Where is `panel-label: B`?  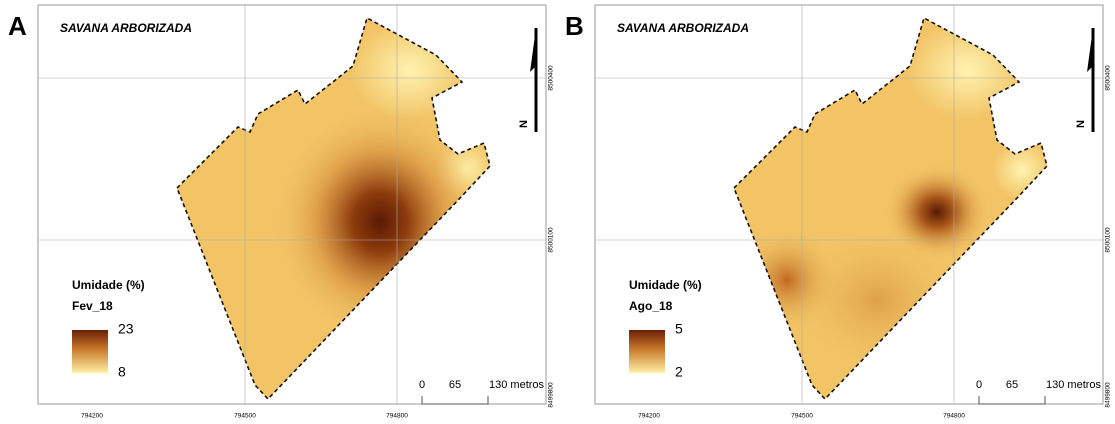 panel-label: B is located at coordinates (574, 26).